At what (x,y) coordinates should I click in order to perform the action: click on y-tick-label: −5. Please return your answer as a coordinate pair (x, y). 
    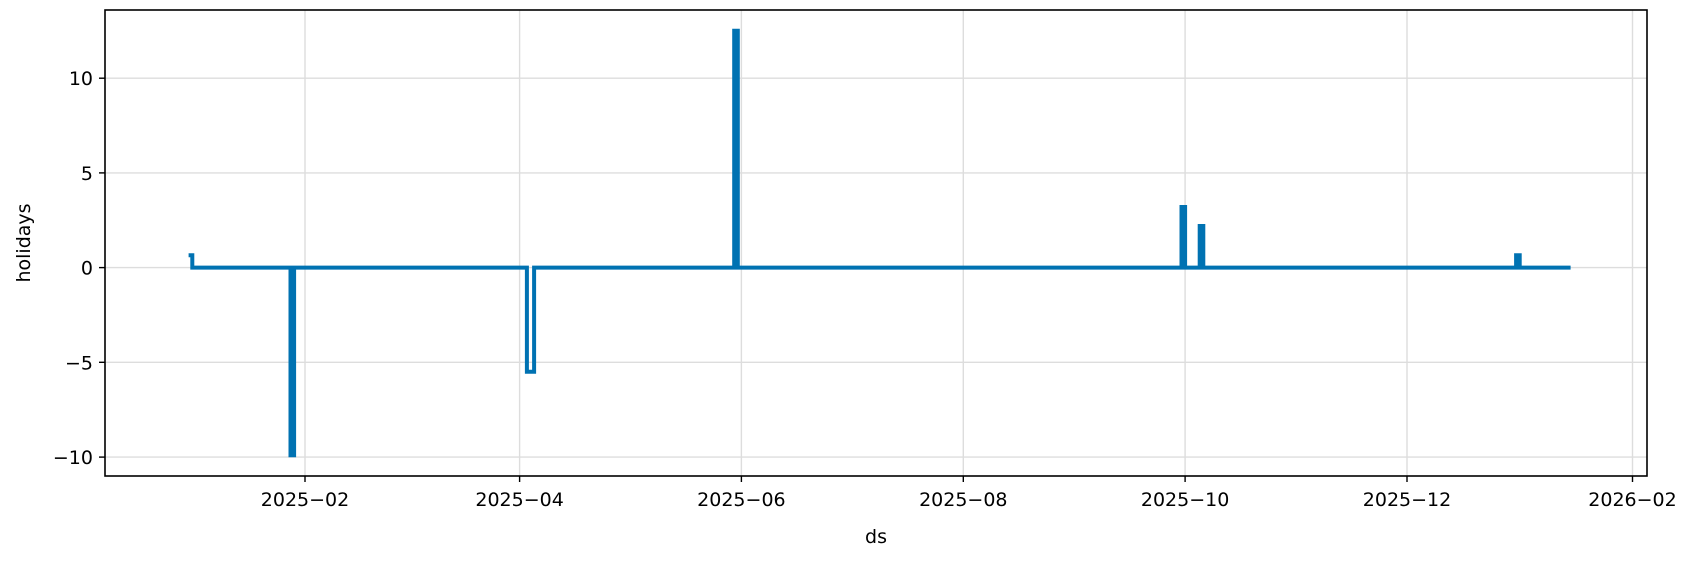
    Looking at the image, I should click on (79, 363).